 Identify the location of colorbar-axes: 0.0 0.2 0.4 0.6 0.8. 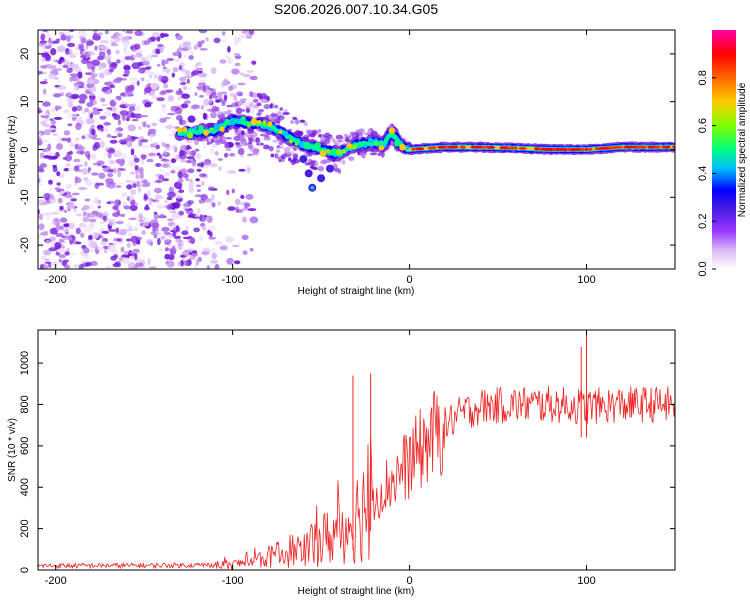
(706, 173).